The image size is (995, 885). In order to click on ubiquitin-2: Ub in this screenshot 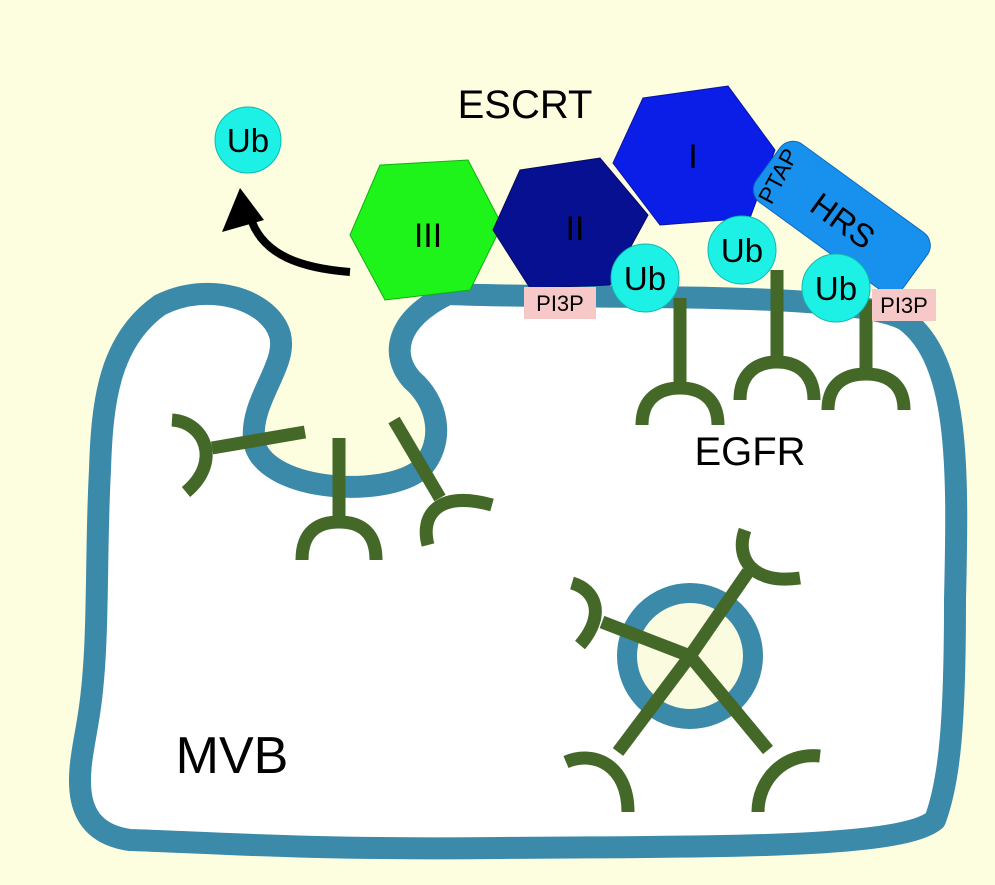, I will do `click(742, 250)`.